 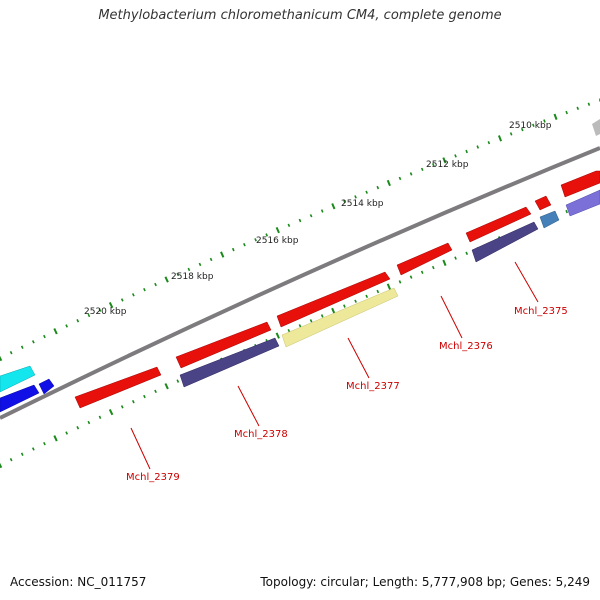 I want to click on gene-label-mchl-2376: Mchl_2376, so click(x=466, y=346).